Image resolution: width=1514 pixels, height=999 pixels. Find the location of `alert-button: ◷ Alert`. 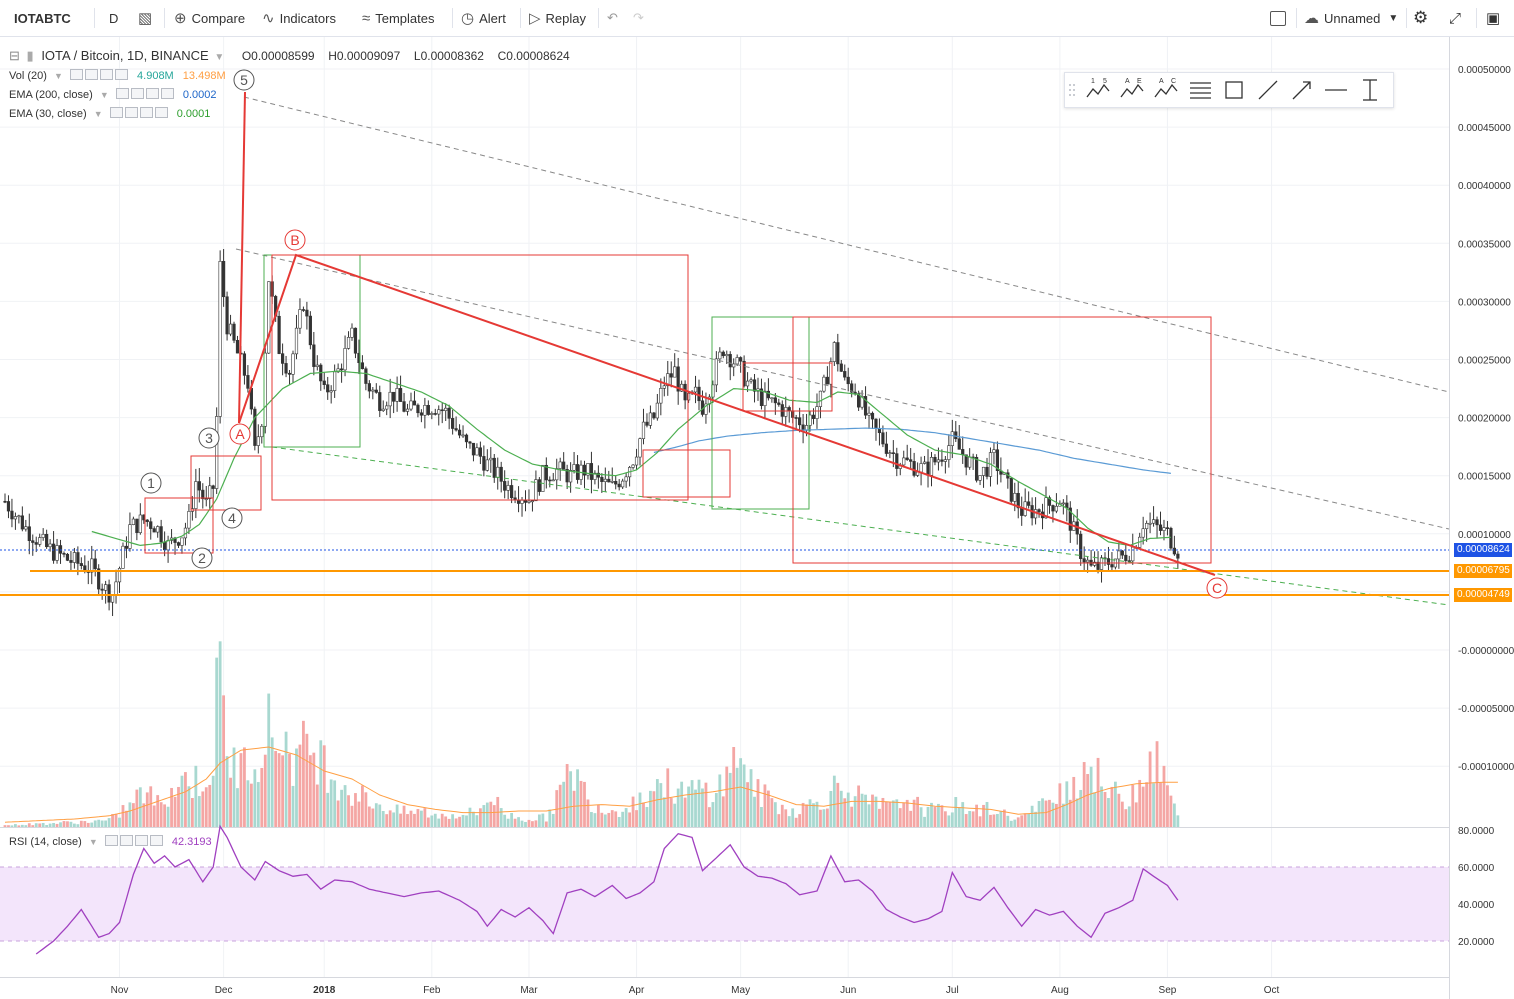

alert-button: ◷ Alert is located at coordinates (483, 18).